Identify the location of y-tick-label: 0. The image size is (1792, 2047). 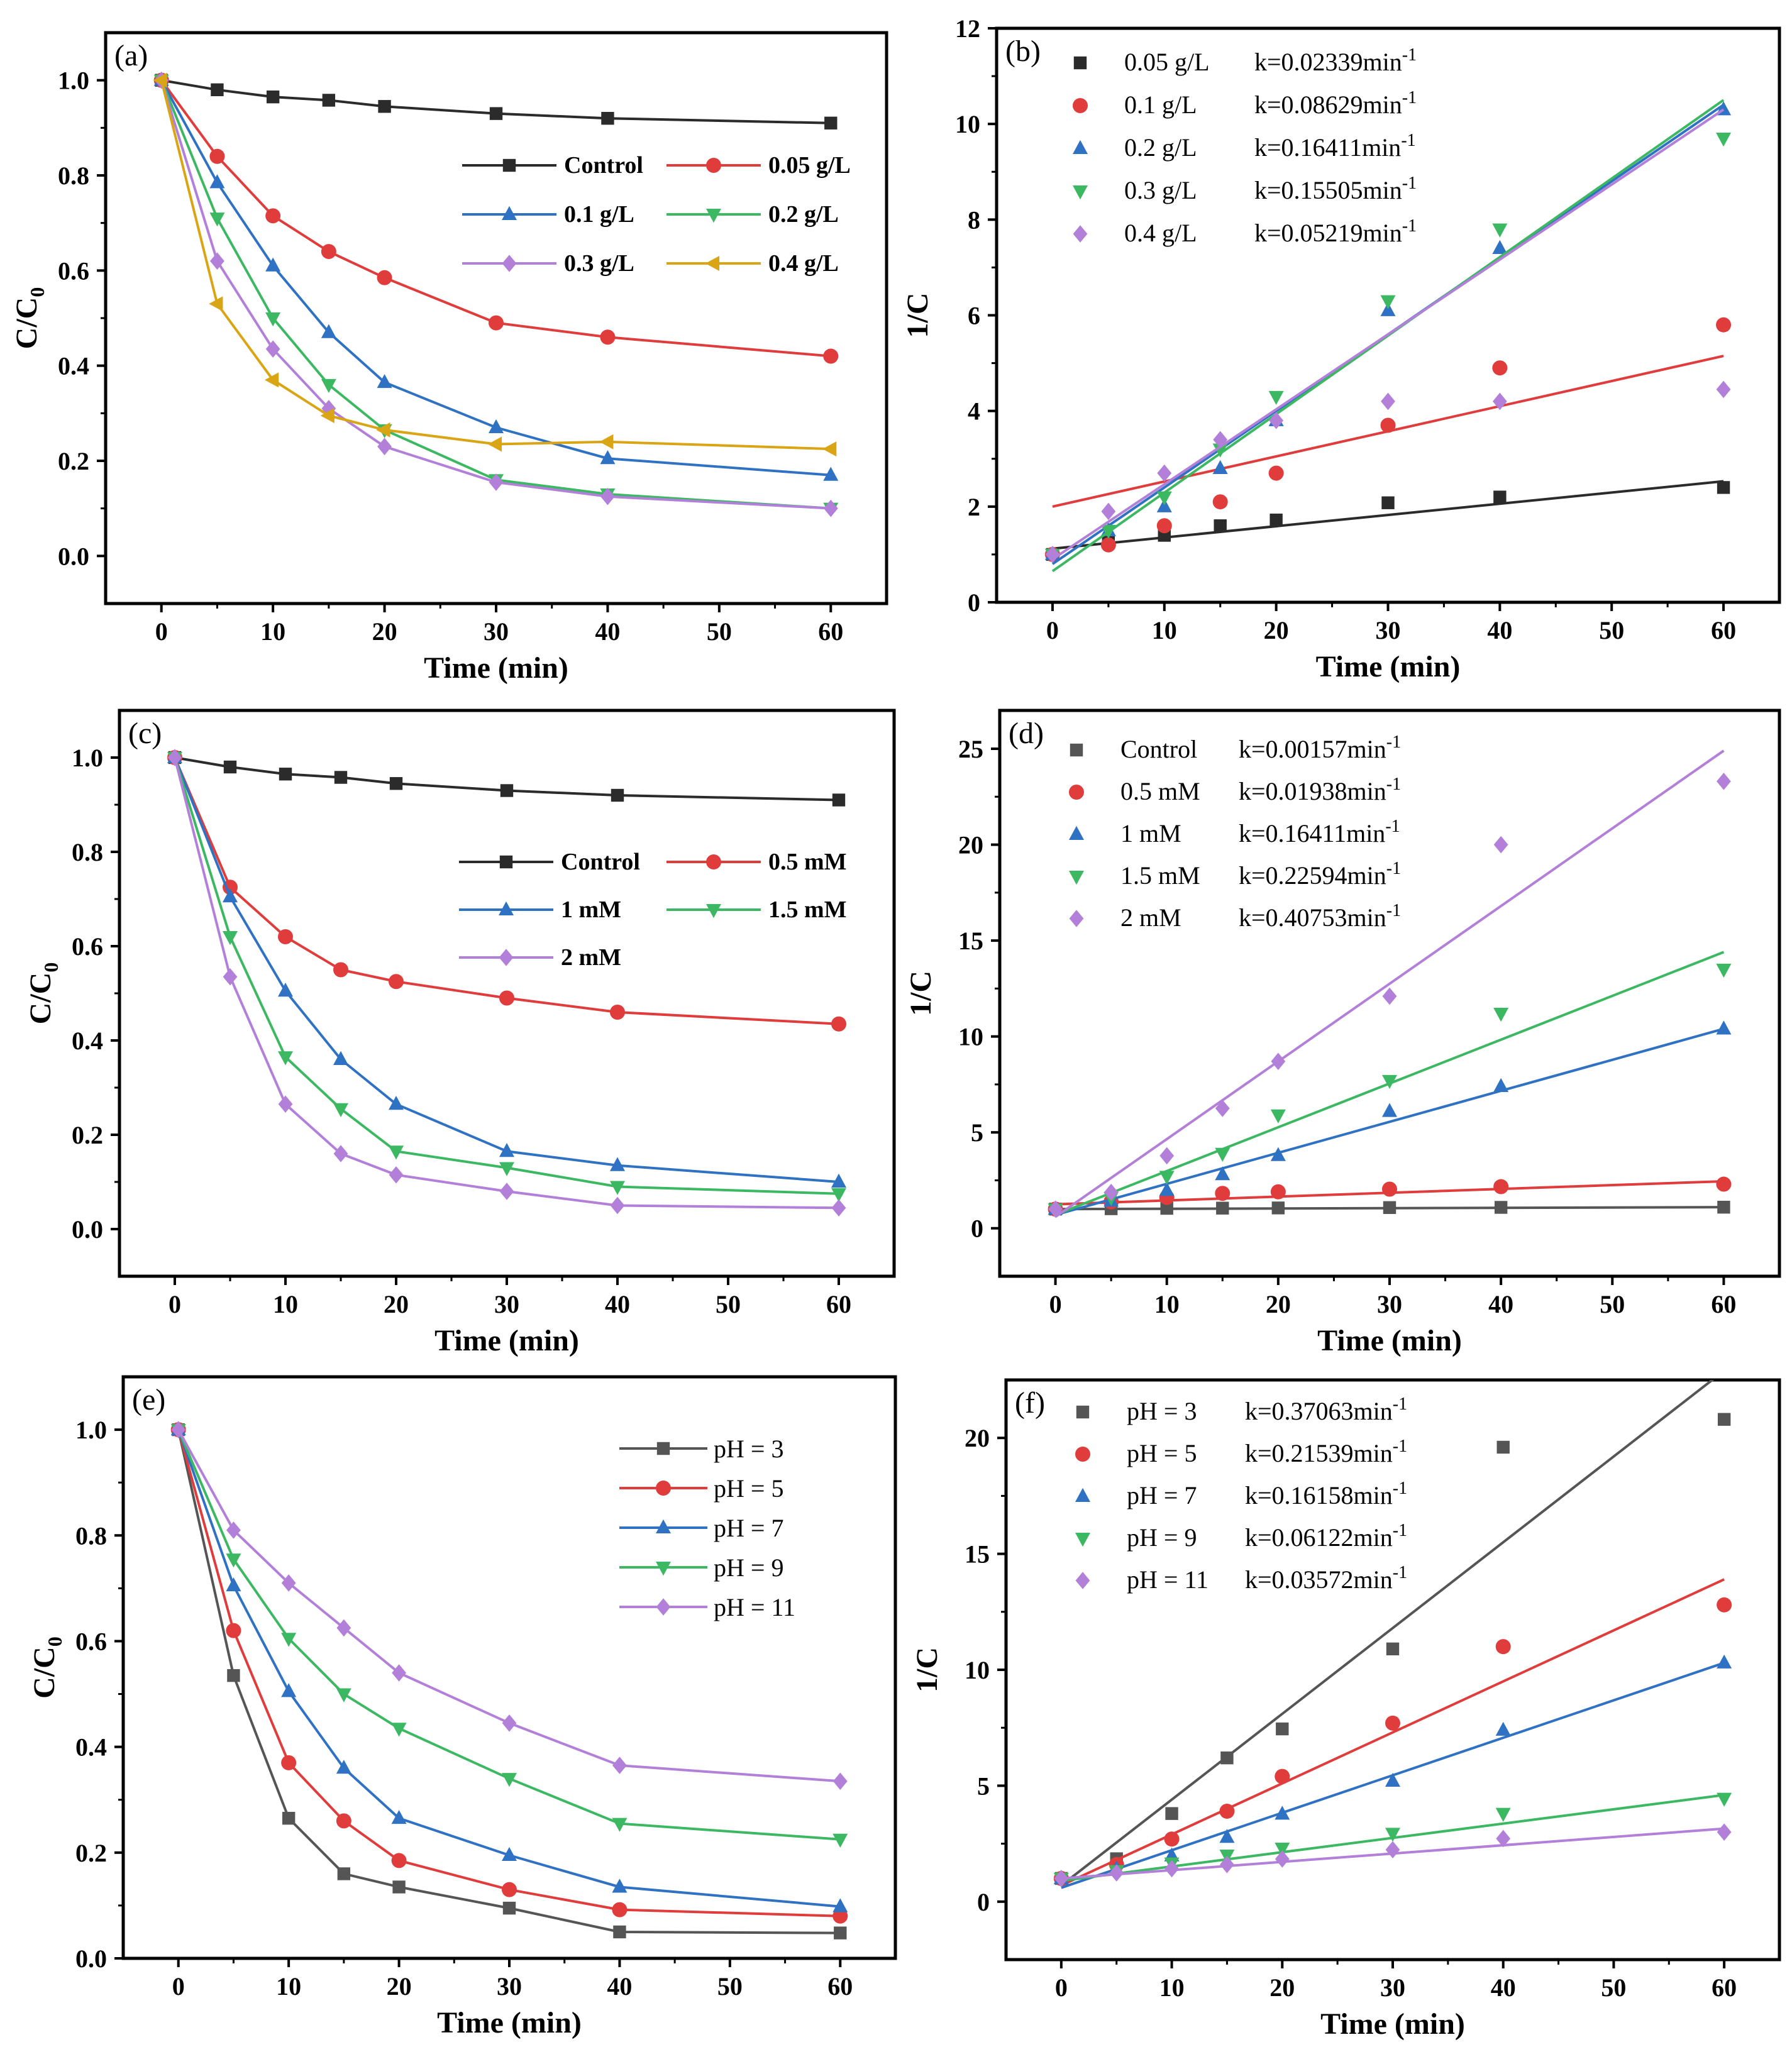
(977, 1229).